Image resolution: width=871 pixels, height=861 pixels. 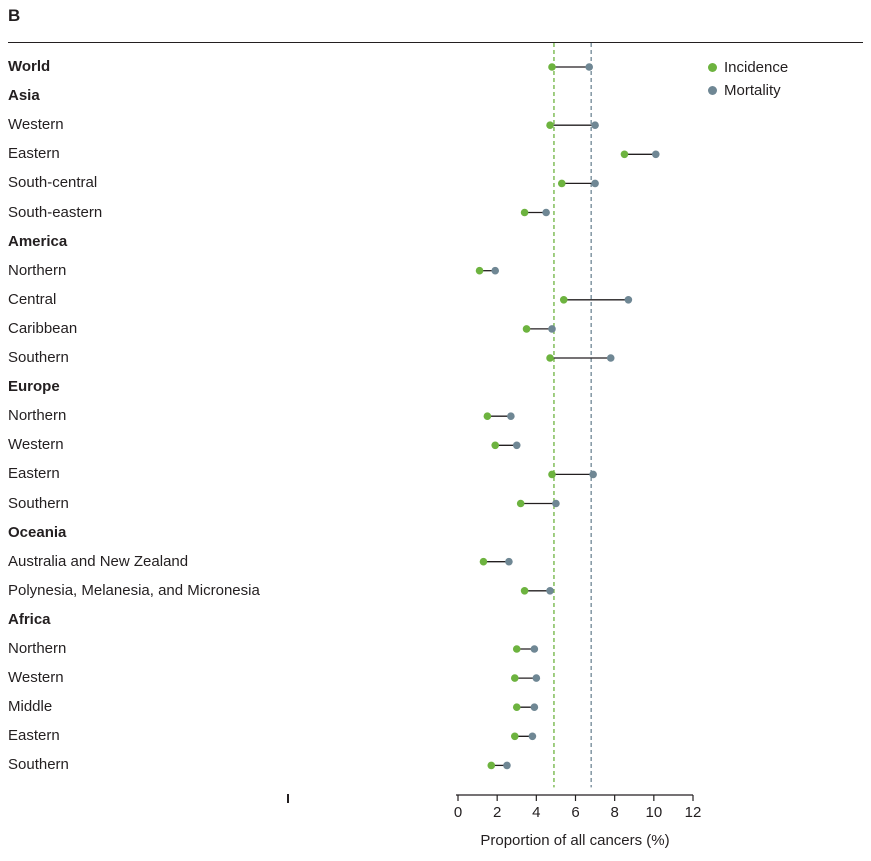 What do you see at coordinates (435, 42) in the screenshot?
I see `top-rule` at bounding box center [435, 42].